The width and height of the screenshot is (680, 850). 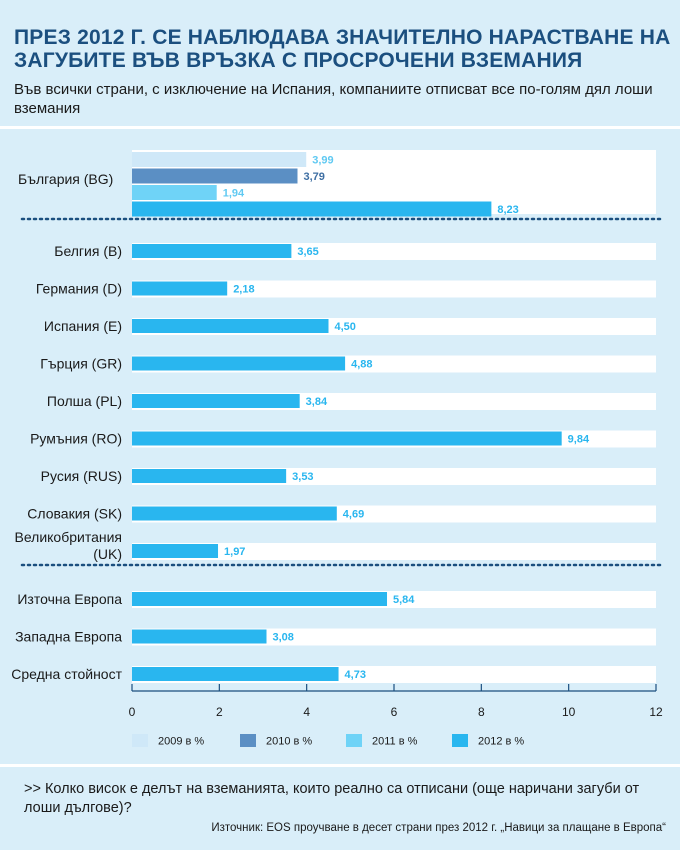 What do you see at coordinates (353, 515) in the screenshot?
I see `data-label: 4,69` at bounding box center [353, 515].